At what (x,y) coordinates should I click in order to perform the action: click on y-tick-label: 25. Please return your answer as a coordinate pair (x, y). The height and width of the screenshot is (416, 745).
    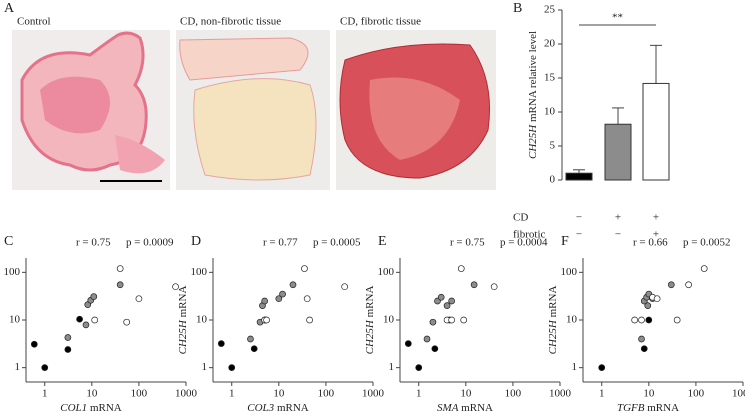
    Looking at the image, I should click on (550, 10).